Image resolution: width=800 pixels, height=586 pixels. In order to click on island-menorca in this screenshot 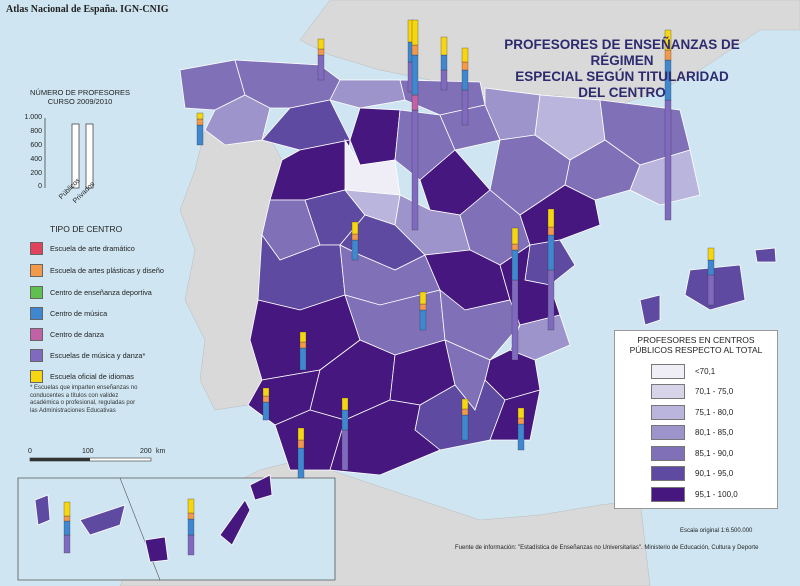, I will do `click(765, 255)`.